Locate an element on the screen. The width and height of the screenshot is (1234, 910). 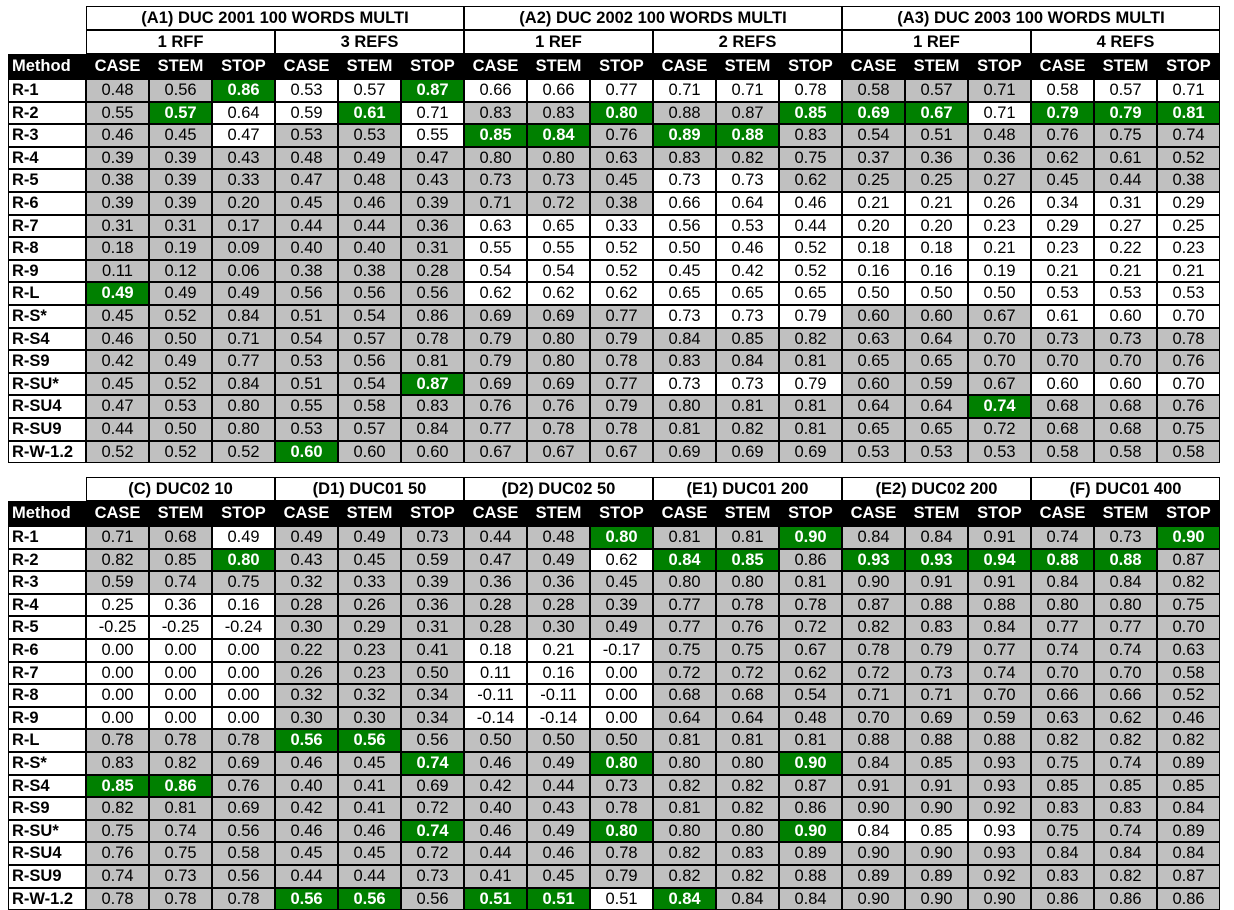
score-cell: 0.75 is located at coordinates (1125, 135).